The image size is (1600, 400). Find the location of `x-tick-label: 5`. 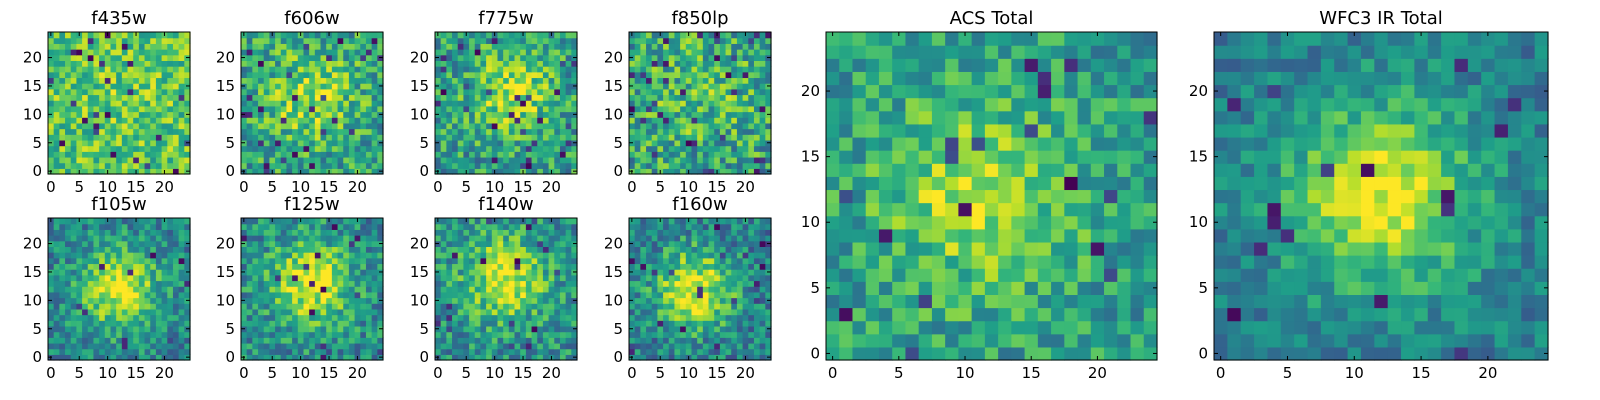

x-tick-label: 5 is located at coordinates (466, 187).